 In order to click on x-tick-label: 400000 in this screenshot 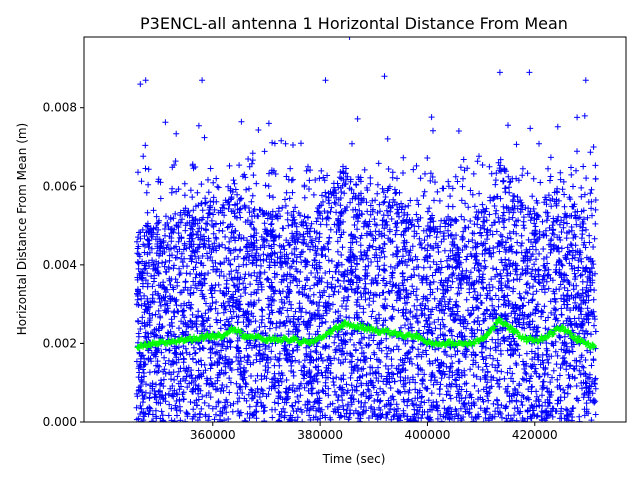, I will do `click(428, 435)`.